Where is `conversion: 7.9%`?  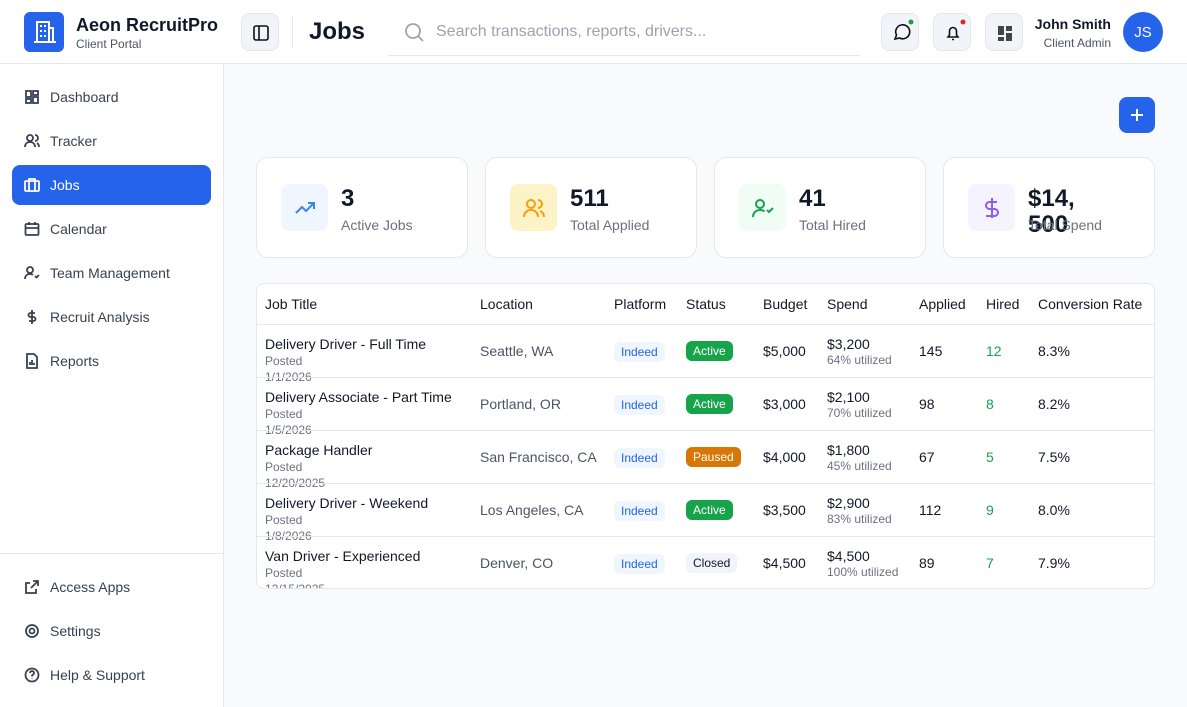 conversion: 7.9% is located at coordinates (1054, 563).